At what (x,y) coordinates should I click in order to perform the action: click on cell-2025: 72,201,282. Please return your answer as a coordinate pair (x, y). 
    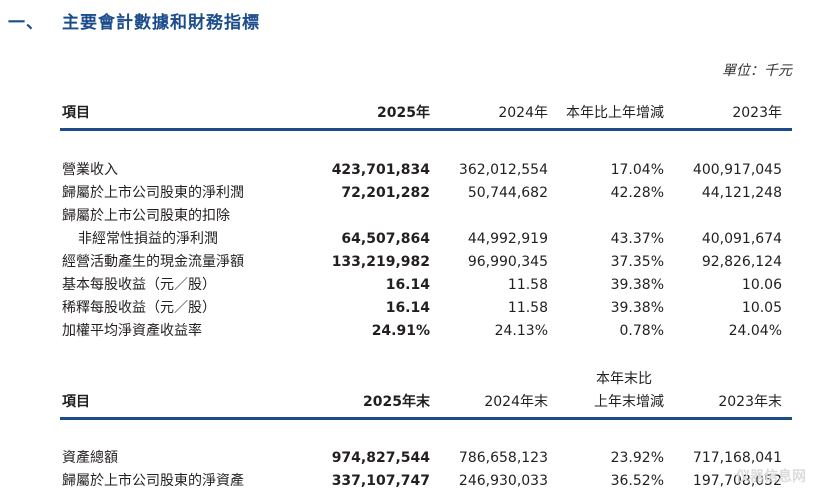
    Looking at the image, I should click on (385, 193).